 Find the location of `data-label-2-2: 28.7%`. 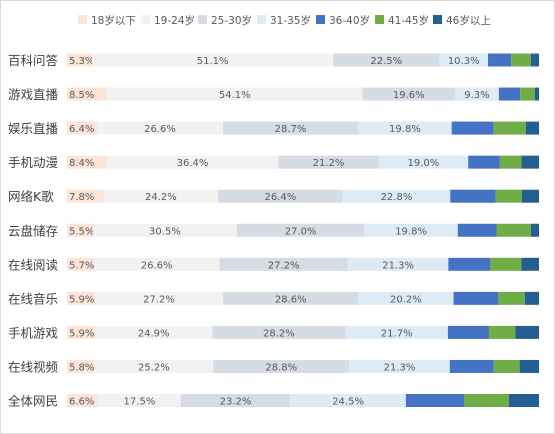

data-label-2-2: 28.7% is located at coordinates (291, 129).